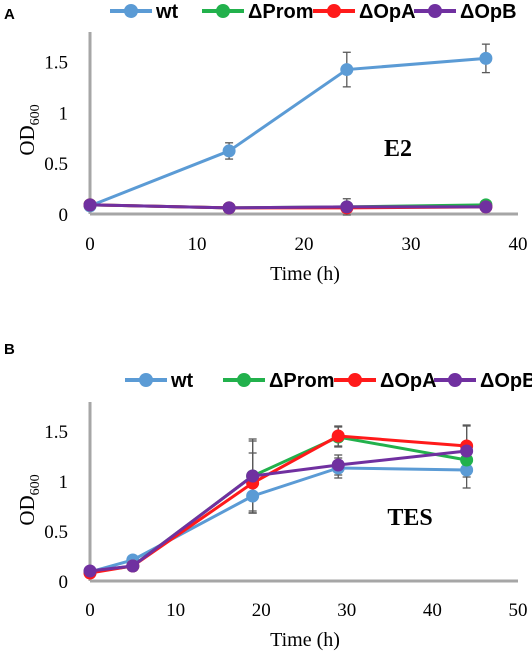  I want to click on chart-annotation: E2, so click(398, 149).